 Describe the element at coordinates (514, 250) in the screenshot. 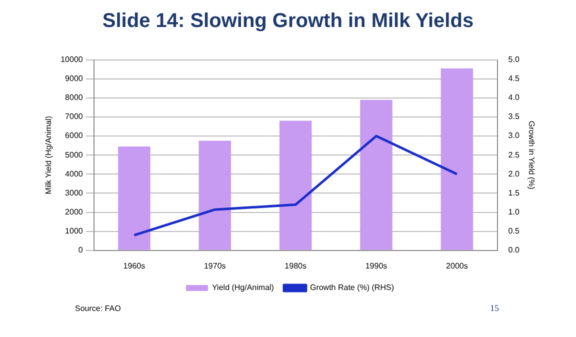

I see `y2-tick-label: 0.0` at that location.